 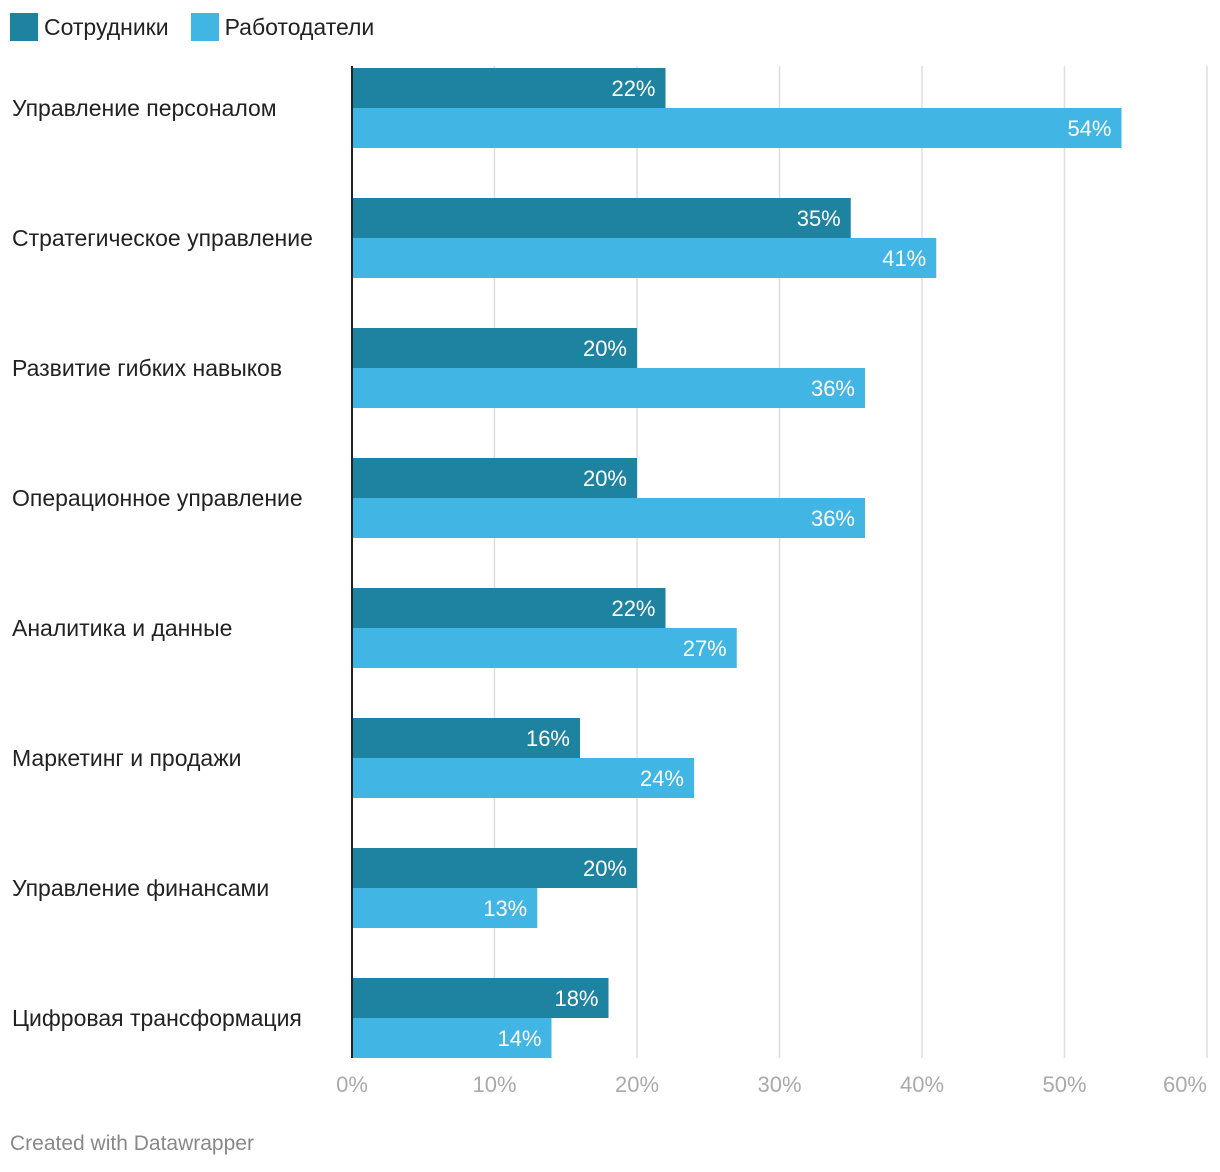 I want to click on legend-label-employees: Сотрудники, so click(x=106, y=26).